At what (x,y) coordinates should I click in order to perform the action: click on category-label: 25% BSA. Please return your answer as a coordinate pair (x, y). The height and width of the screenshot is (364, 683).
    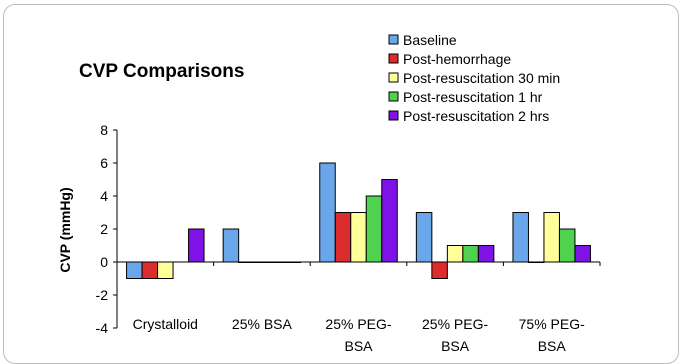
    Looking at the image, I should click on (262, 324).